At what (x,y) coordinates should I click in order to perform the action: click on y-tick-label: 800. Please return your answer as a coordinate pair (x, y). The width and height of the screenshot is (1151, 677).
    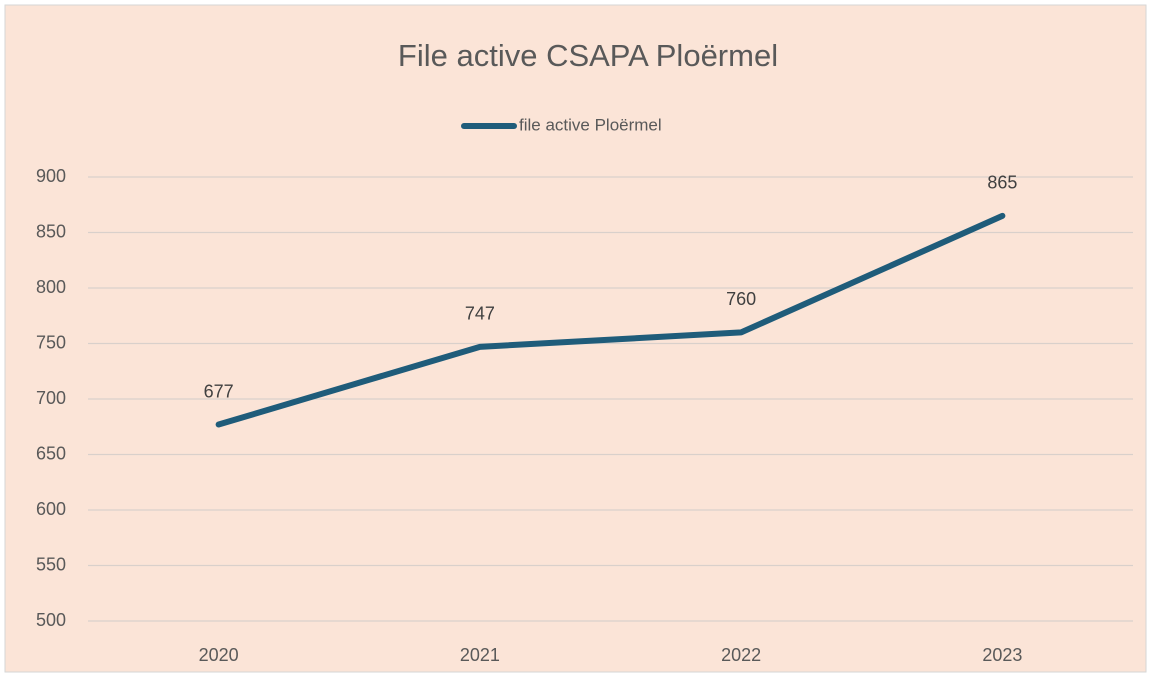
    Looking at the image, I should click on (51, 287).